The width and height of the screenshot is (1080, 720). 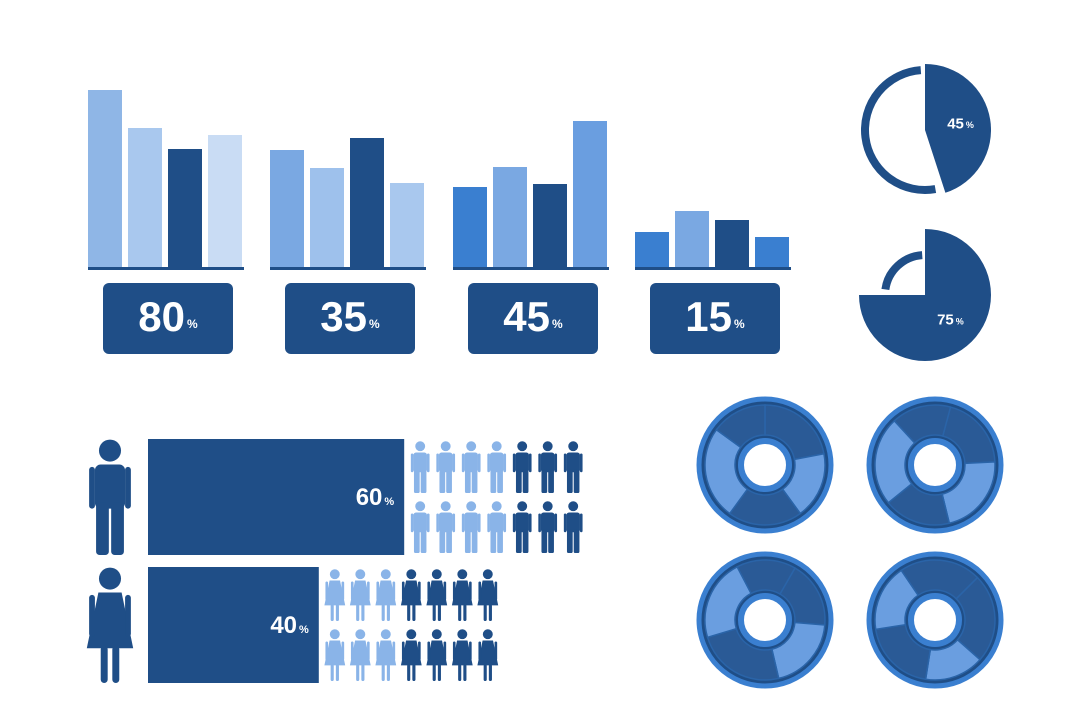 I want to click on percent-value: 45, so click(x=955, y=123).